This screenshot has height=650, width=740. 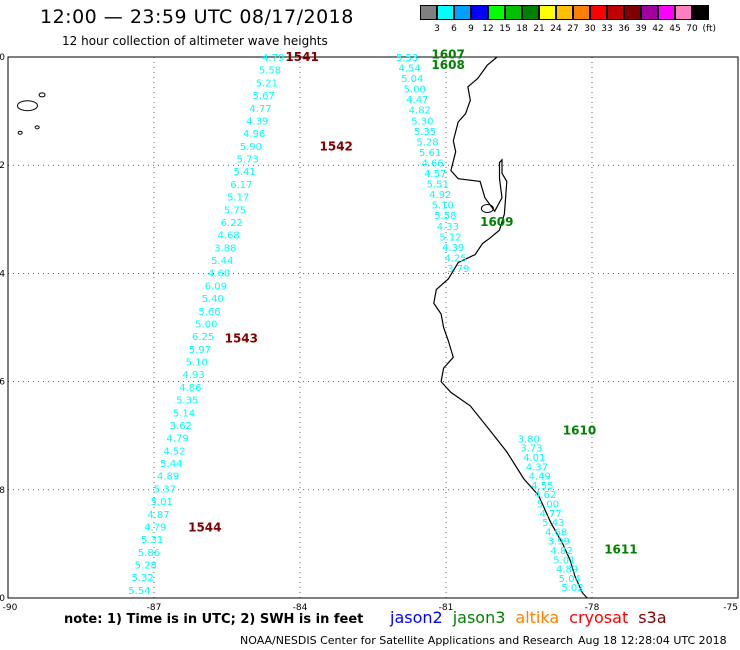 I want to click on wave-height-value: 4.77, so click(x=550, y=514).